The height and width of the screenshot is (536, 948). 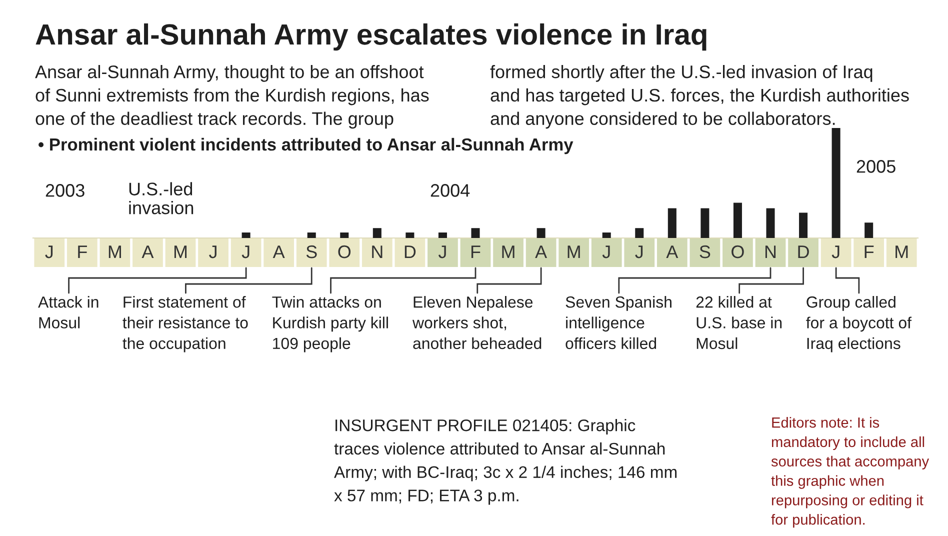 What do you see at coordinates (450, 190) in the screenshot?
I see `annotation: 2004` at bounding box center [450, 190].